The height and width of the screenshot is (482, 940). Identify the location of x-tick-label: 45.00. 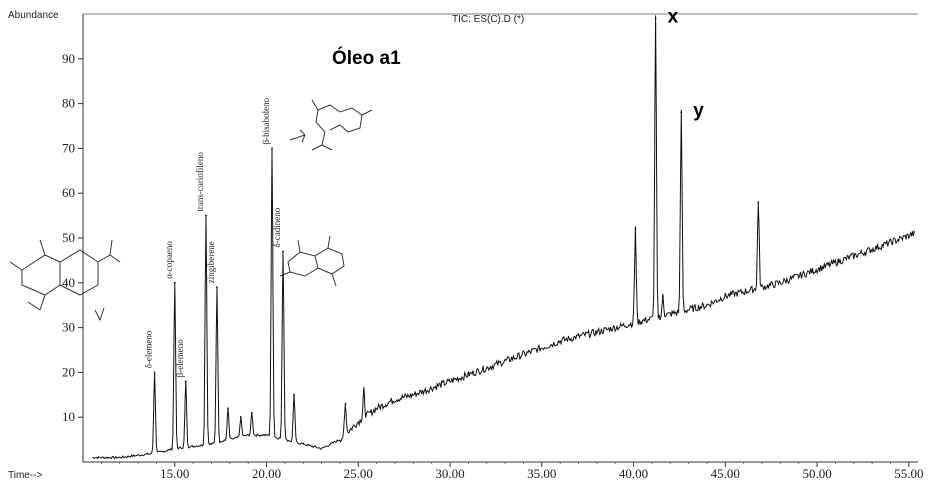
(725, 473).